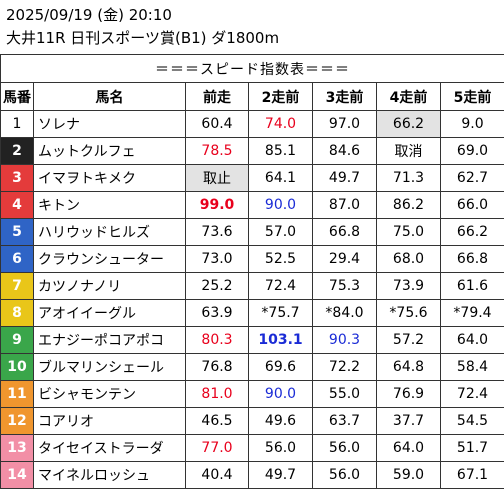 The image size is (504, 489). I want to click on column-header: 2走前, so click(281, 97).